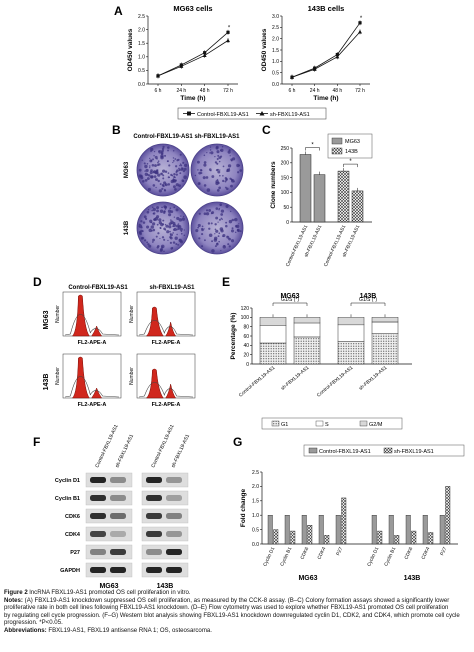 The height and width of the screenshot is (652, 474). What do you see at coordinates (141, 30) in the screenshot?
I see `y-tick-label: 2.0` at bounding box center [141, 30].